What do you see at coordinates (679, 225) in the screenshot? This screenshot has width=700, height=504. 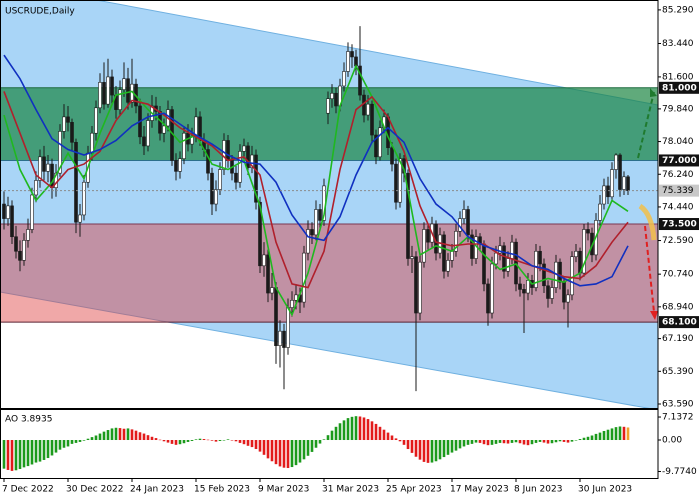 I see `level-label: 73.500` at bounding box center [679, 225].